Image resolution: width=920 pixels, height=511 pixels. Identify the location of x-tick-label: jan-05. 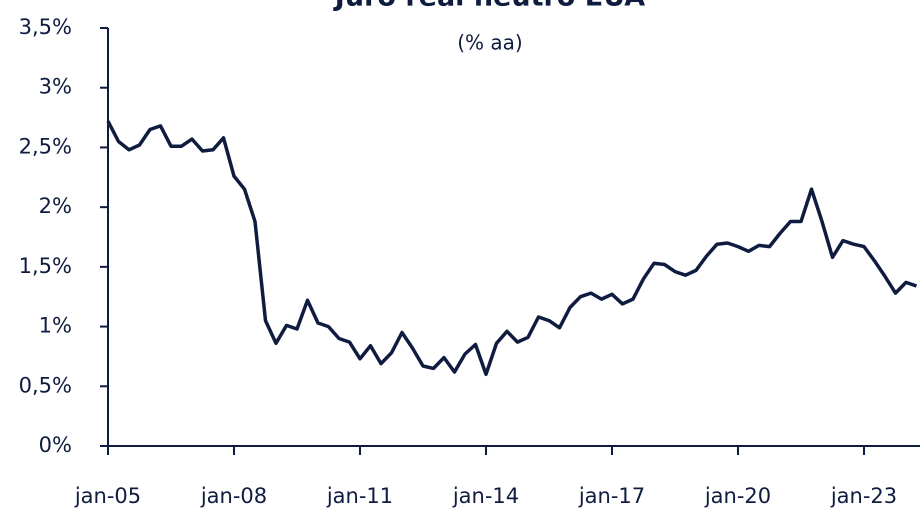
(107, 496).